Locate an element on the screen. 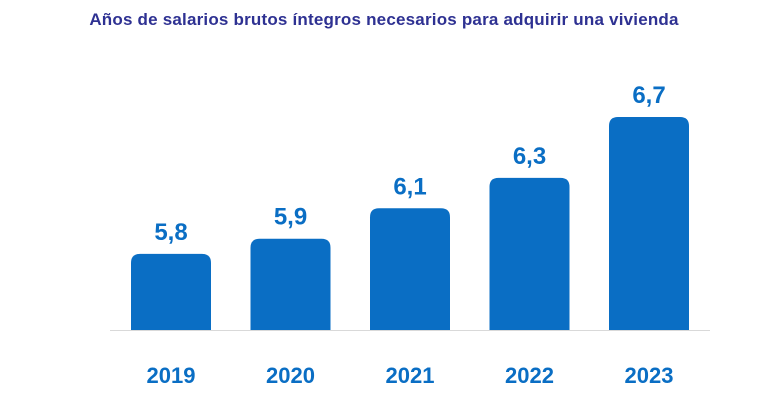 Image resolution: width=768 pixels, height=406 pixels. value-label-2023: 6,7 is located at coordinates (648, 95).